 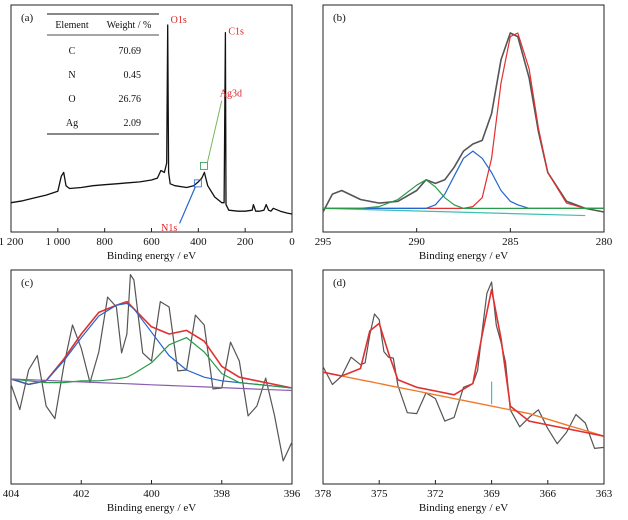 What do you see at coordinates (27, 18) in the screenshot?
I see `panel-label: (a)` at bounding box center [27, 18].